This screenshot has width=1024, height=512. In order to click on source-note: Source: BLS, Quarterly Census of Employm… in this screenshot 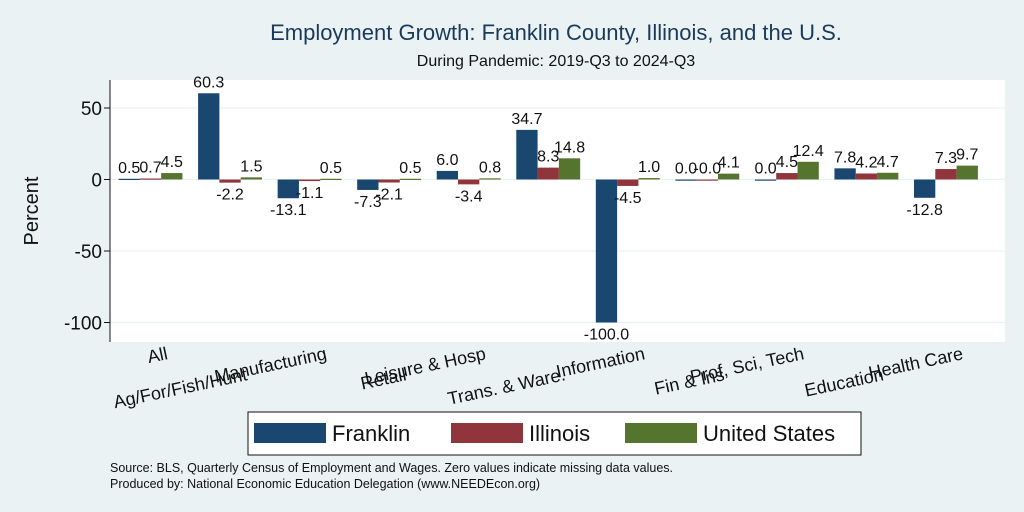, I will do `click(391, 468)`.